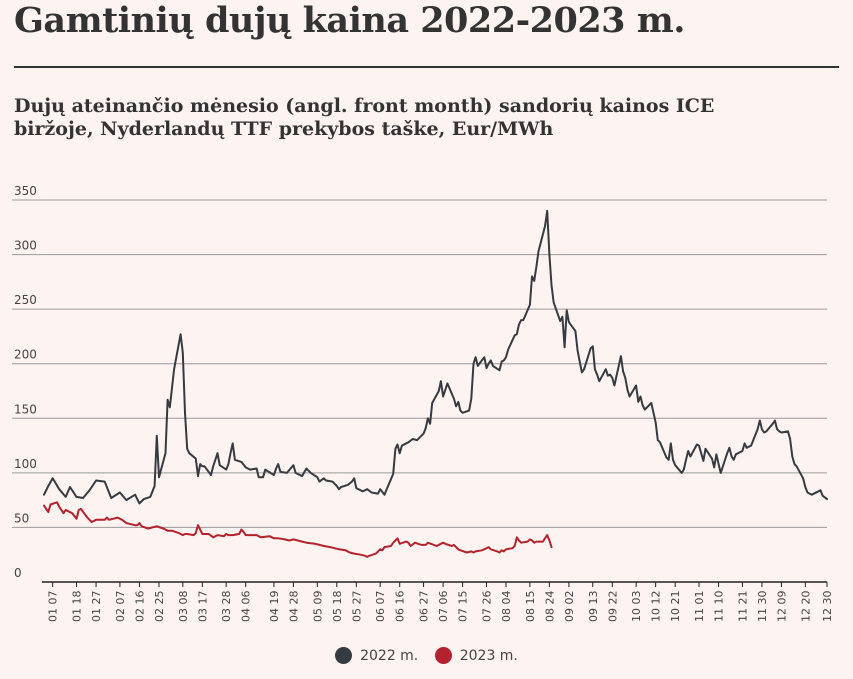 The width and height of the screenshot is (853, 679). Describe the element at coordinates (636, 607) in the screenshot. I see `x-tick-label: 10 03` at that location.